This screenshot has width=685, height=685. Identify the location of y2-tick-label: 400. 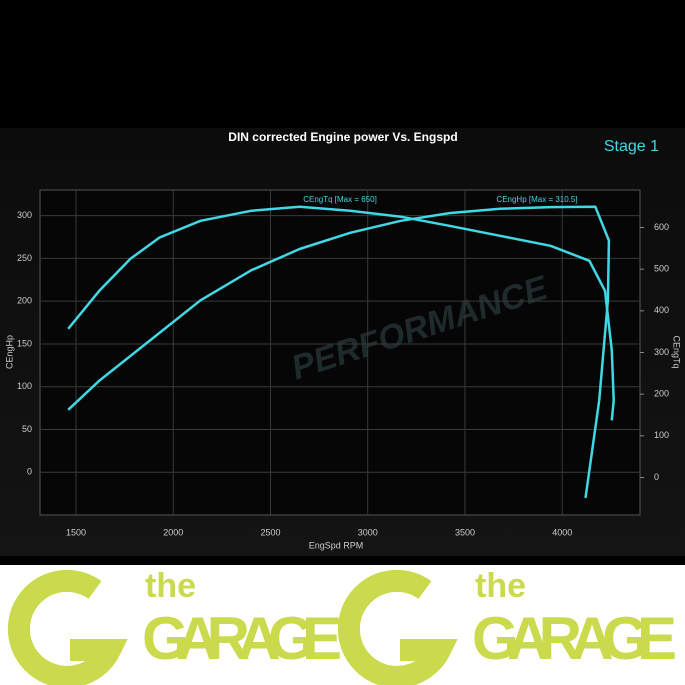
(661, 310).